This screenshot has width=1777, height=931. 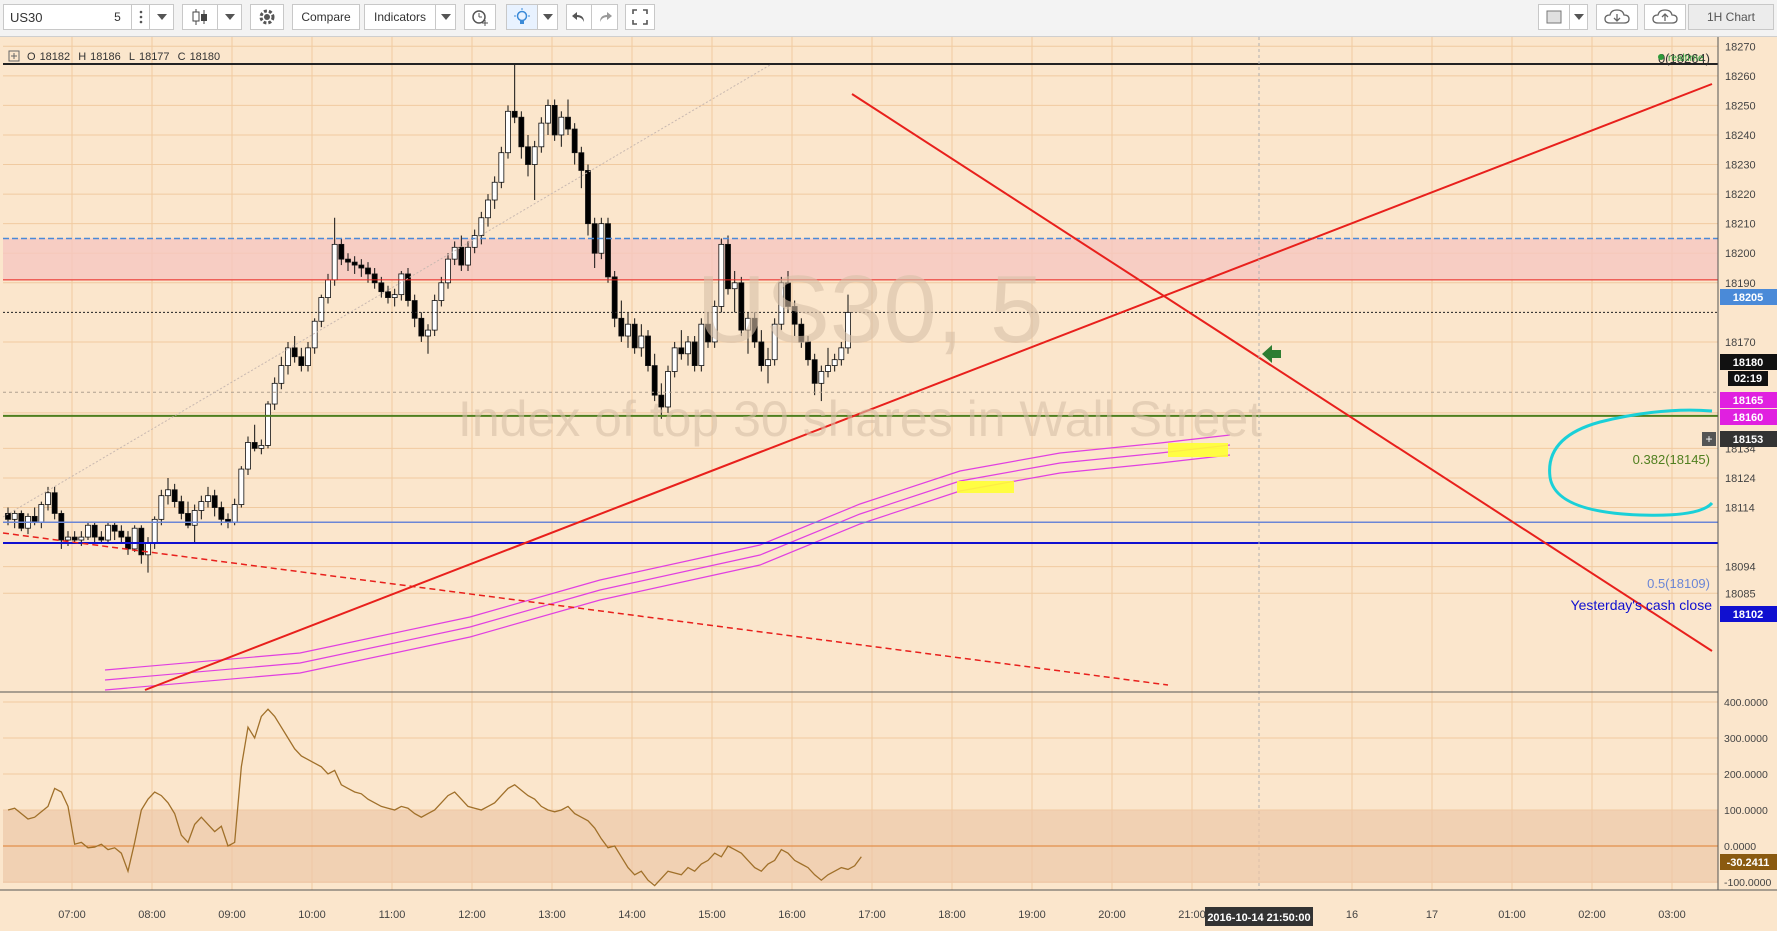 What do you see at coordinates (605, 17) in the screenshot?
I see `redo-button` at bounding box center [605, 17].